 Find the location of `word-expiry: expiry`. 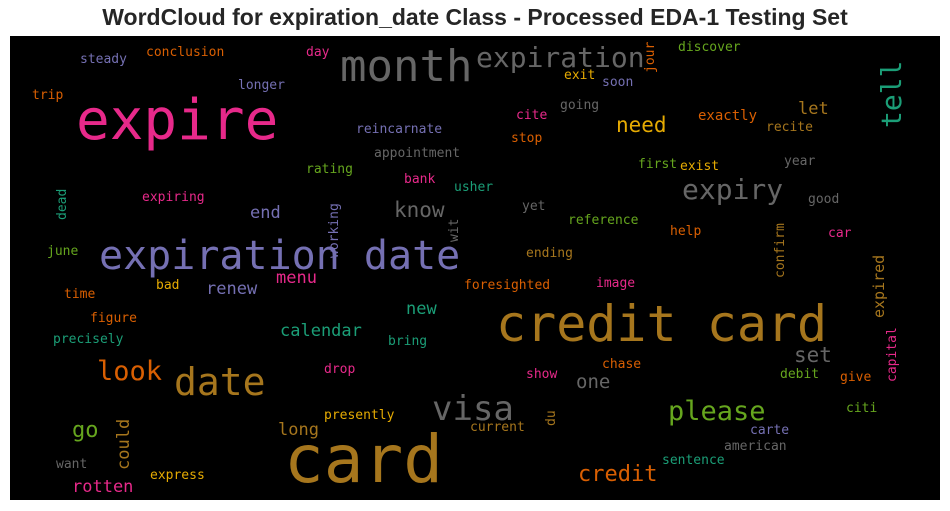

word-expiry: expiry is located at coordinates (733, 189).